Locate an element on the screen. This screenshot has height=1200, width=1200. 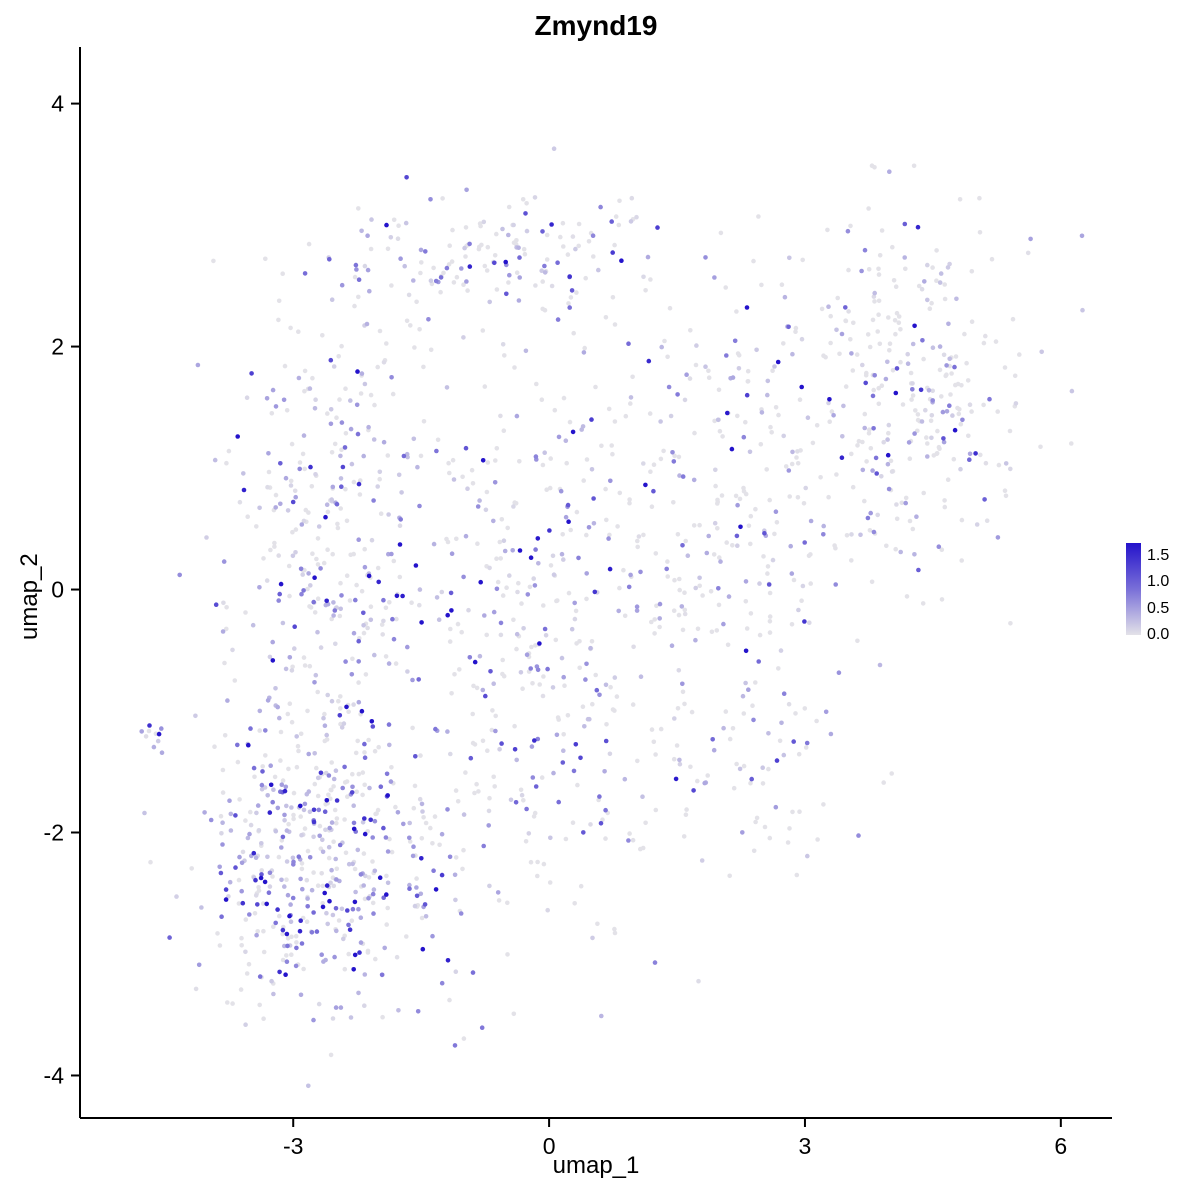
x-axis-label: umap_1 is located at coordinates (596, 1165).